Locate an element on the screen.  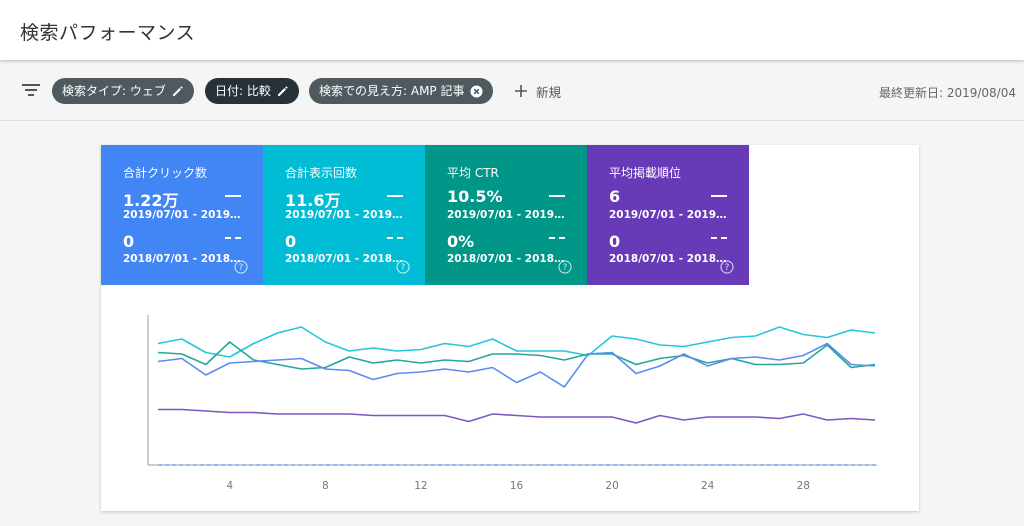
app-header: 検索パフォーマンス is located at coordinates (512, 30).